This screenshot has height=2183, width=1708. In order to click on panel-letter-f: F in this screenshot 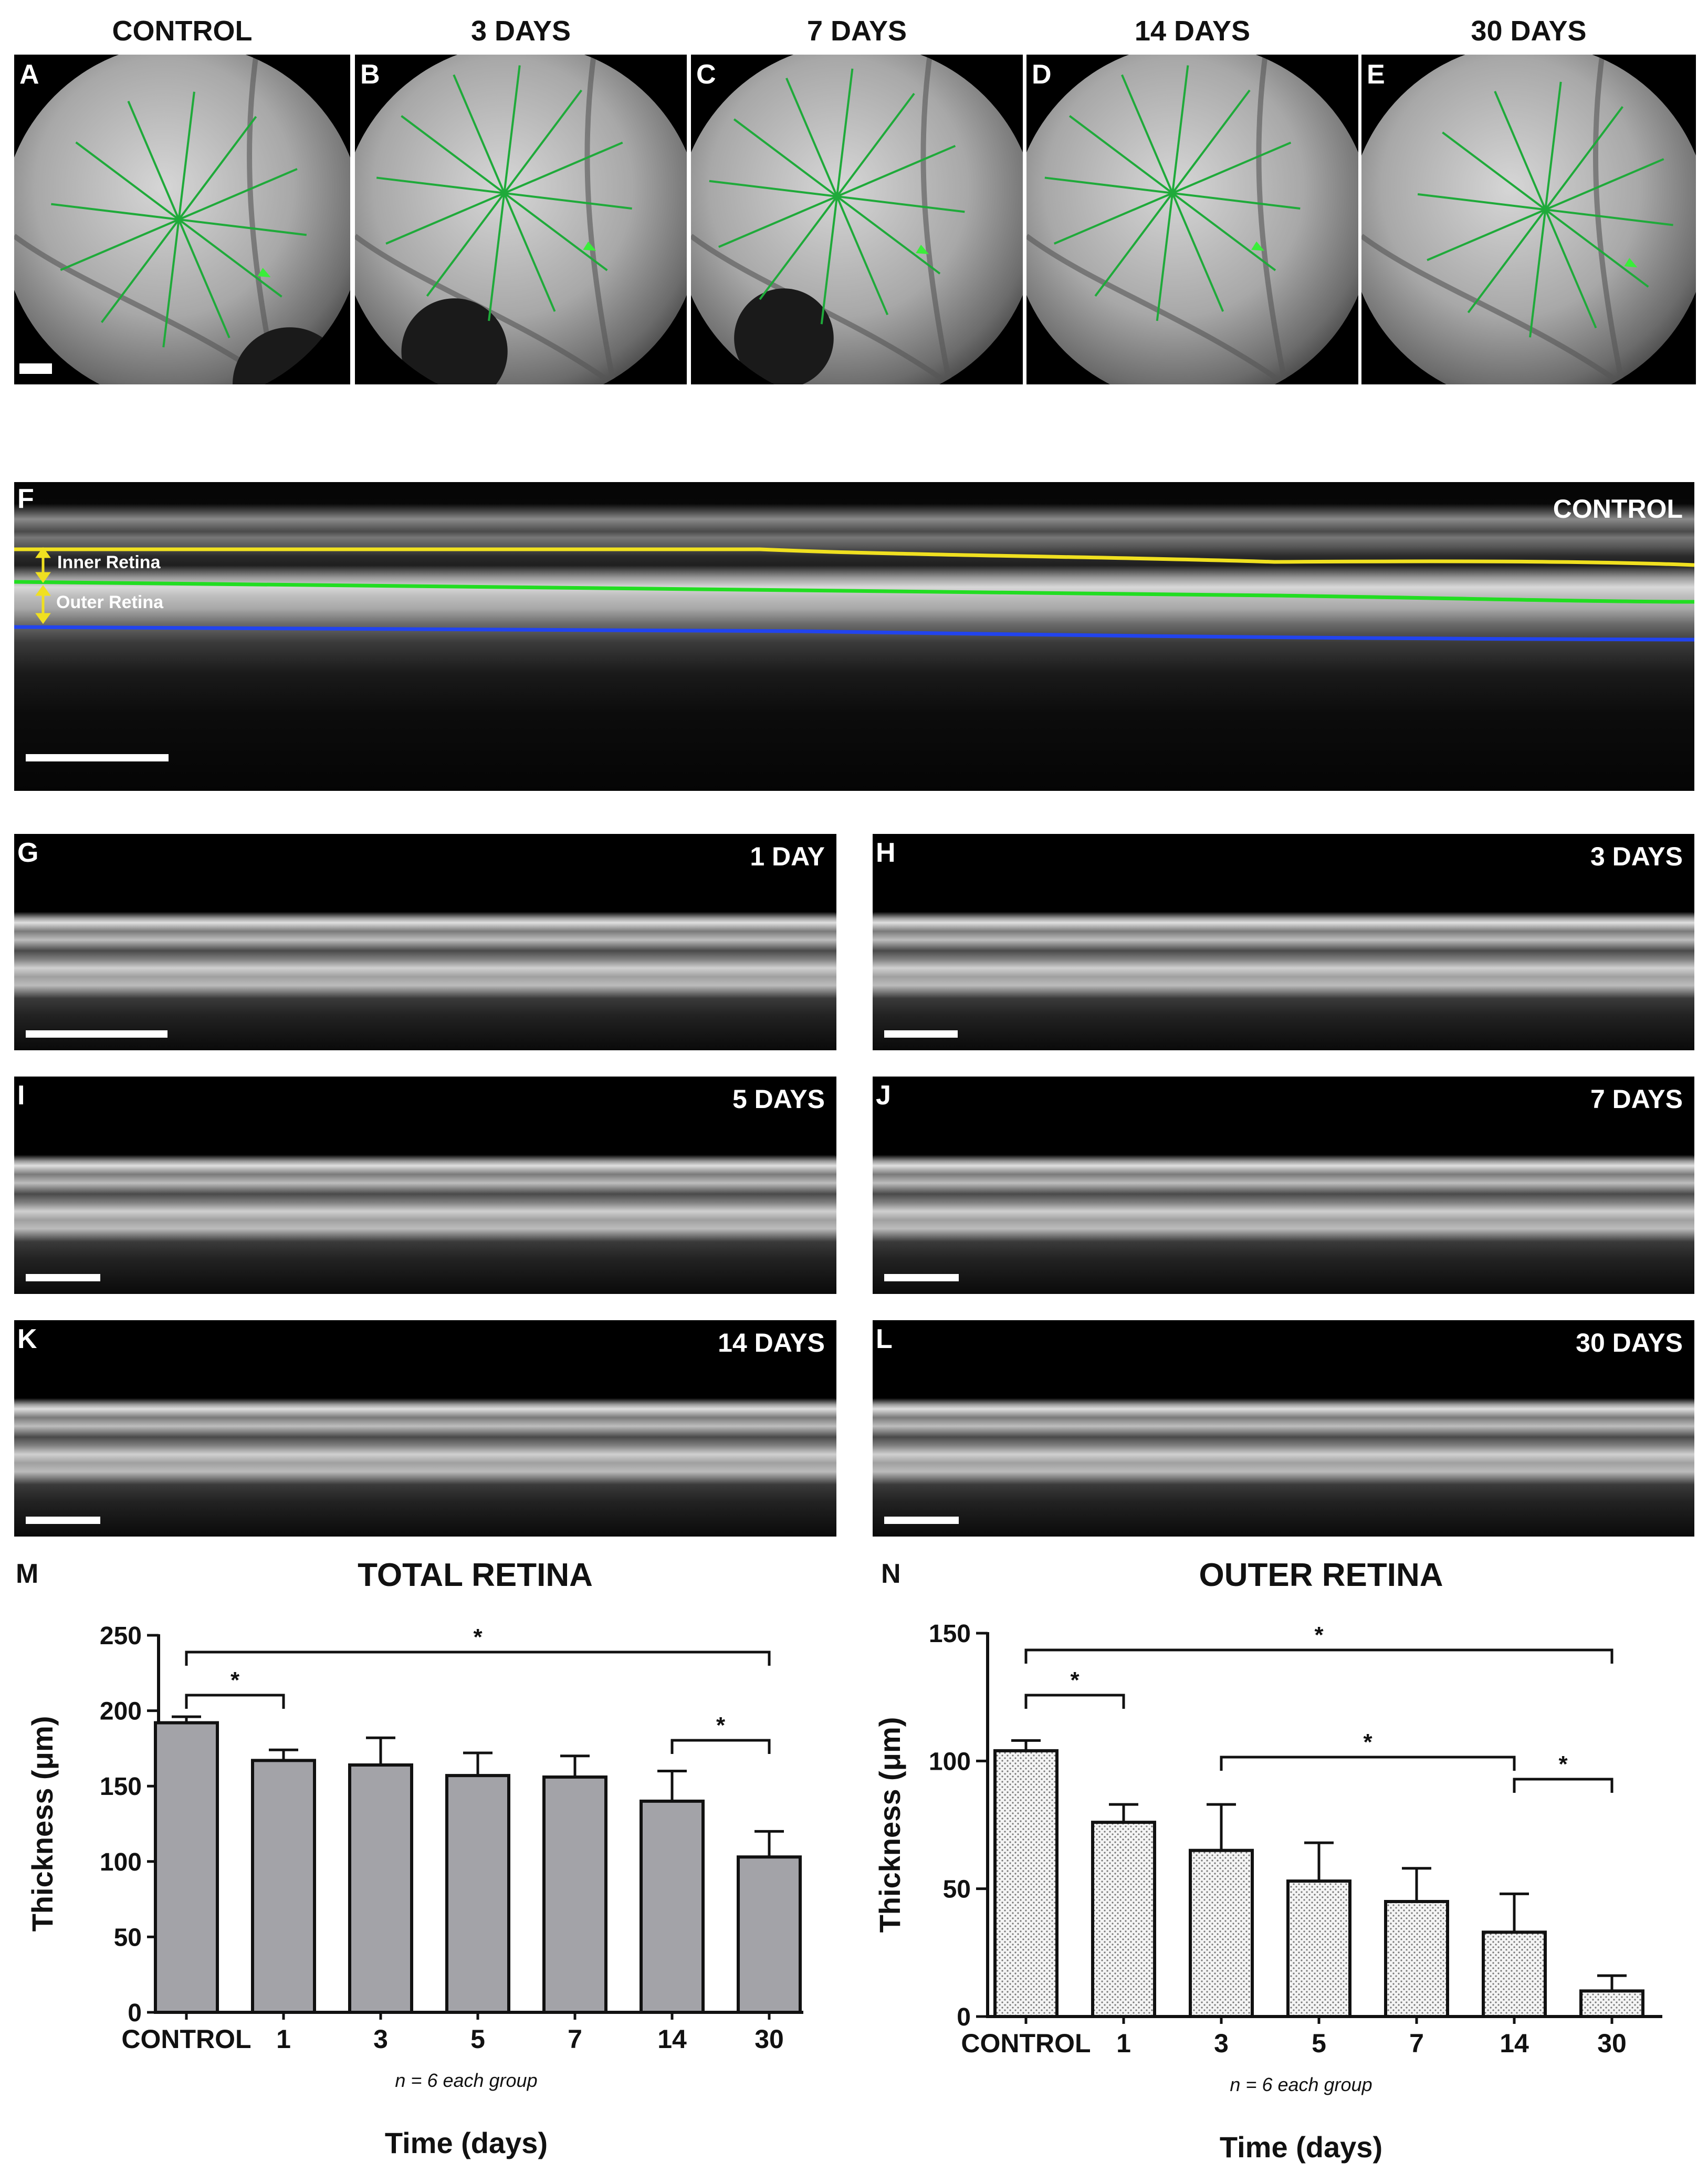, I will do `click(25, 499)`.